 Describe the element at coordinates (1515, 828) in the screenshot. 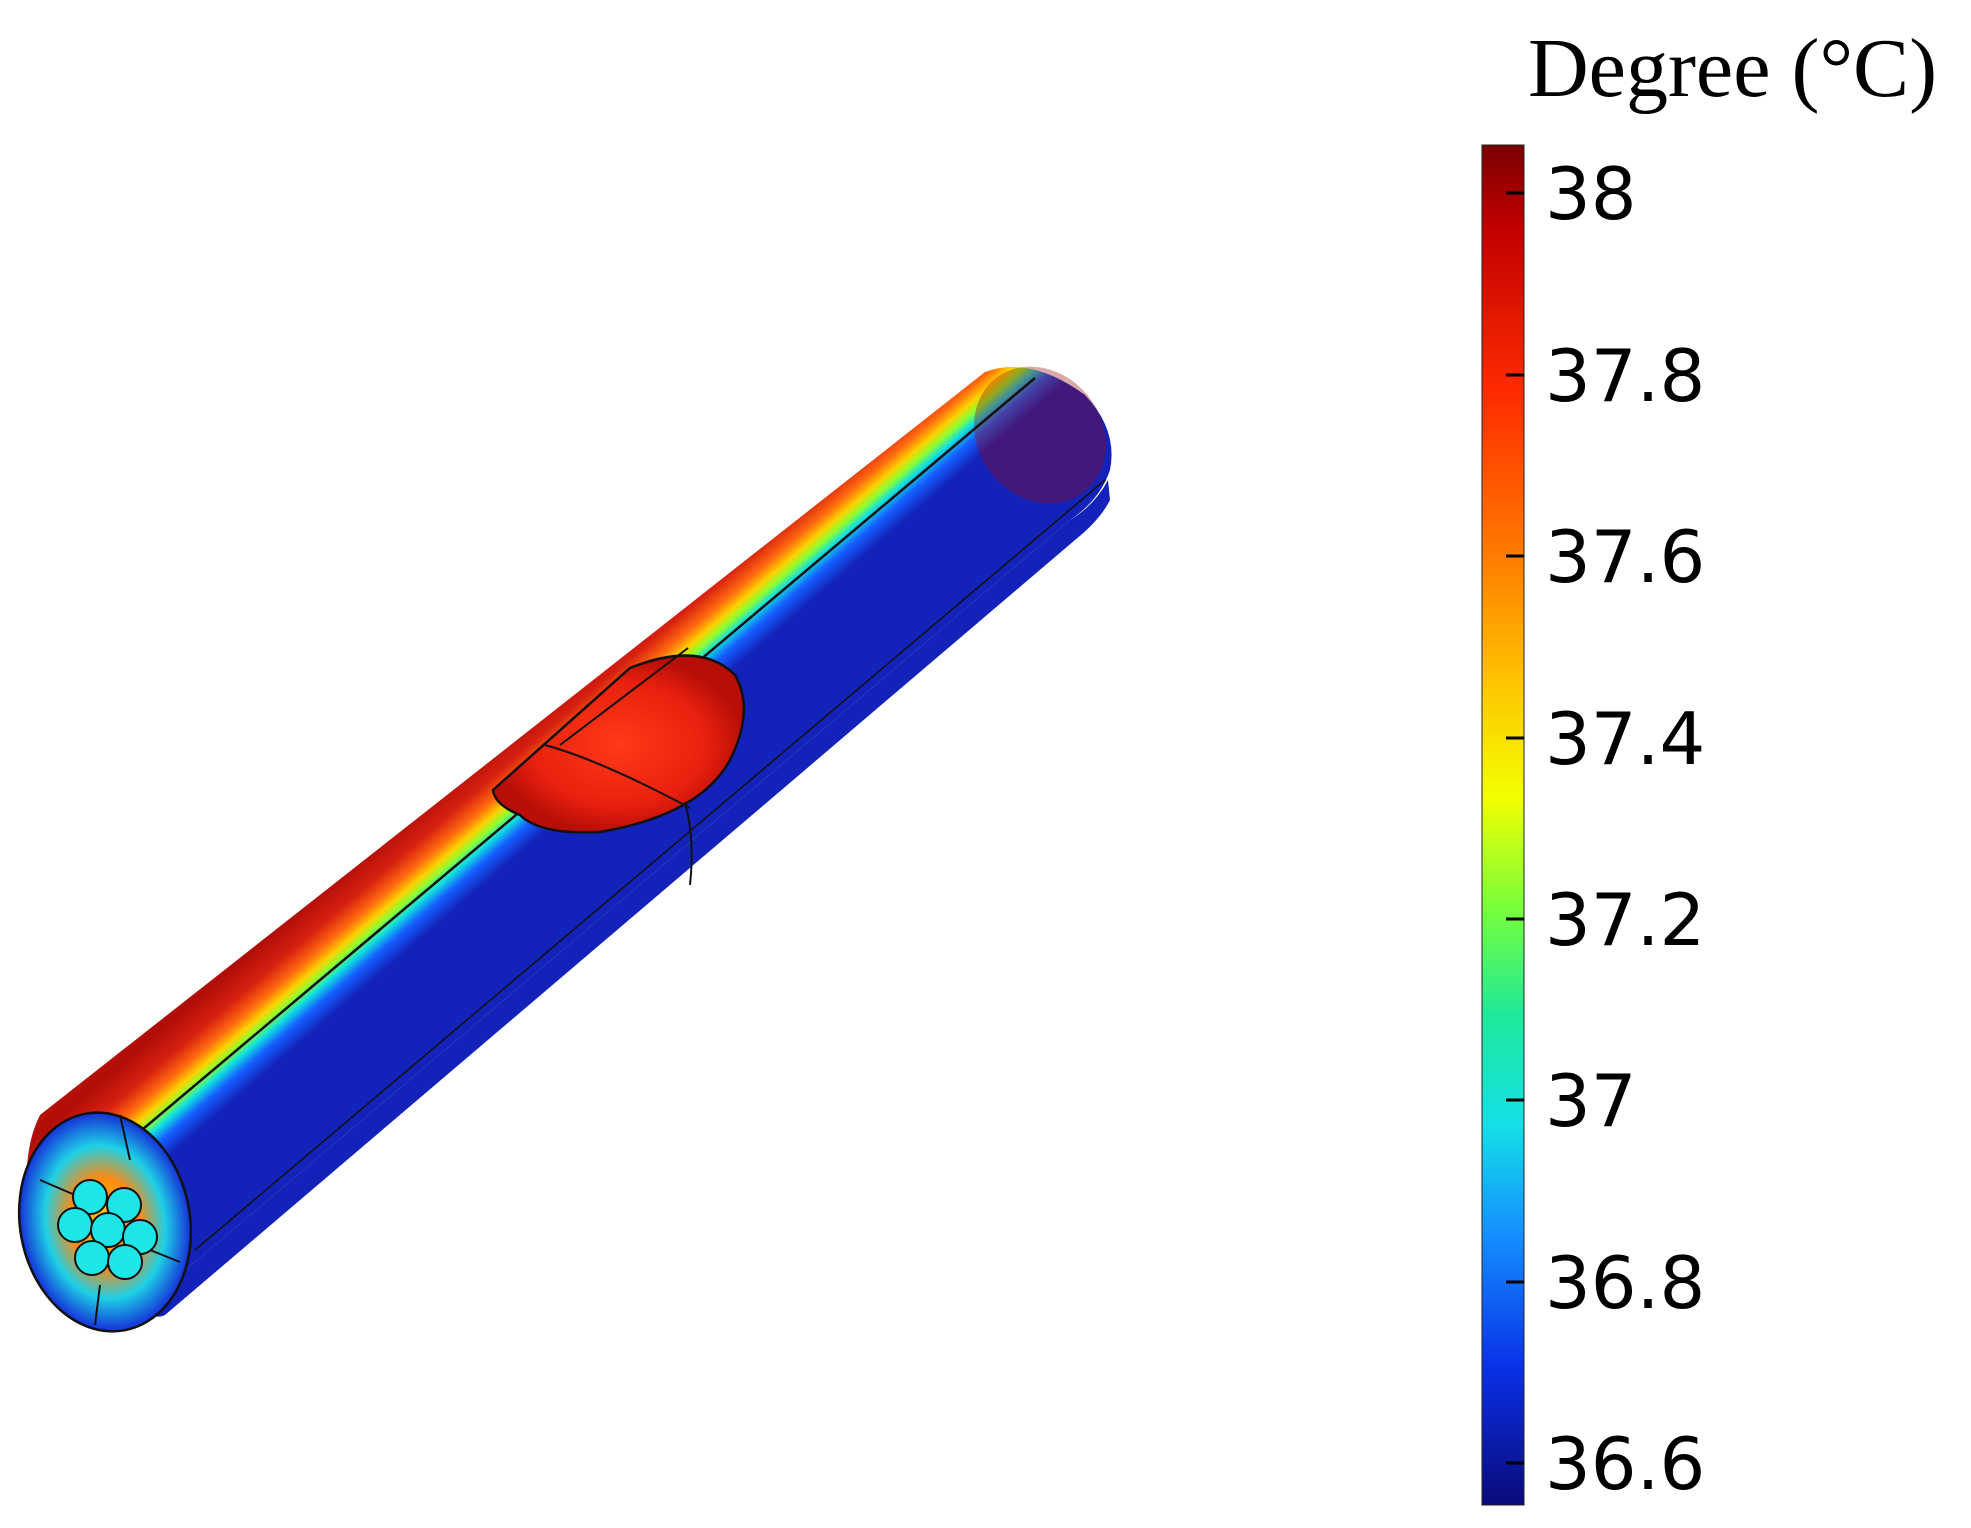

I see `colorbar-ticks` at that location.